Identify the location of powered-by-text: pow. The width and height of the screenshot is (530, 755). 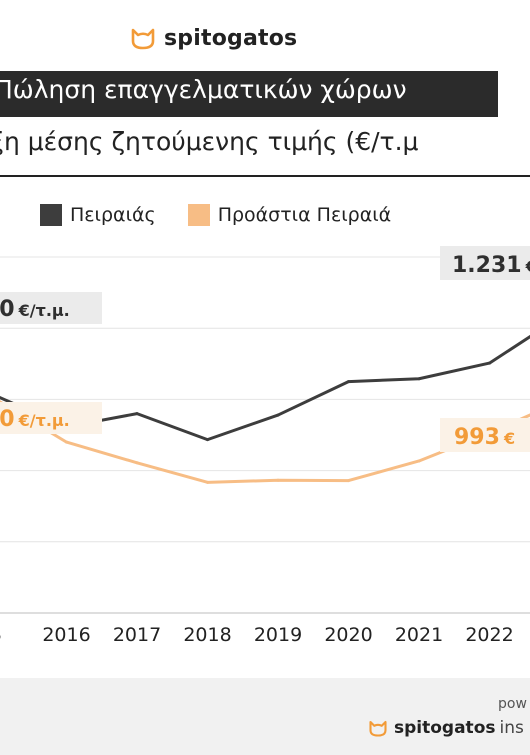
(512, 704).